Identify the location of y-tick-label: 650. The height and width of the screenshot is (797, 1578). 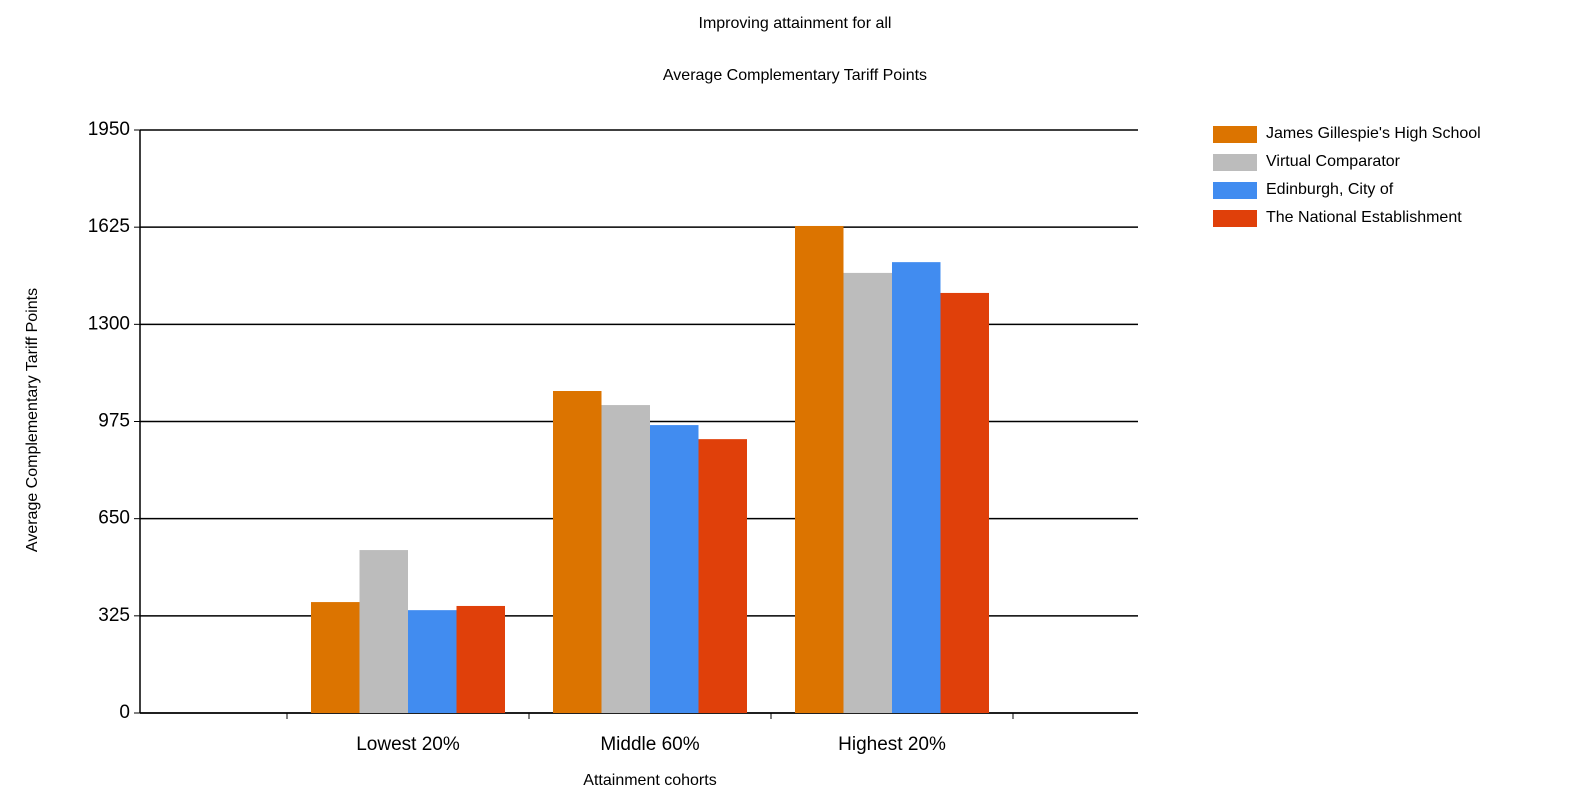
(114, 518).